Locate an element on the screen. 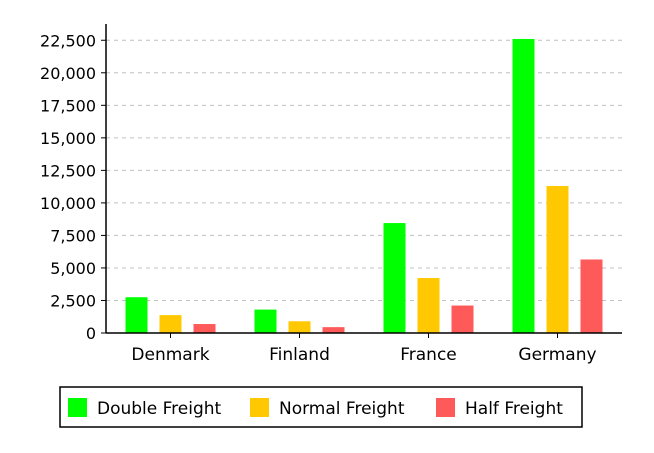 The width and height of the screenshot is (654, 453). y-tick-label: 10,000 is located at coordinates (68, 203).